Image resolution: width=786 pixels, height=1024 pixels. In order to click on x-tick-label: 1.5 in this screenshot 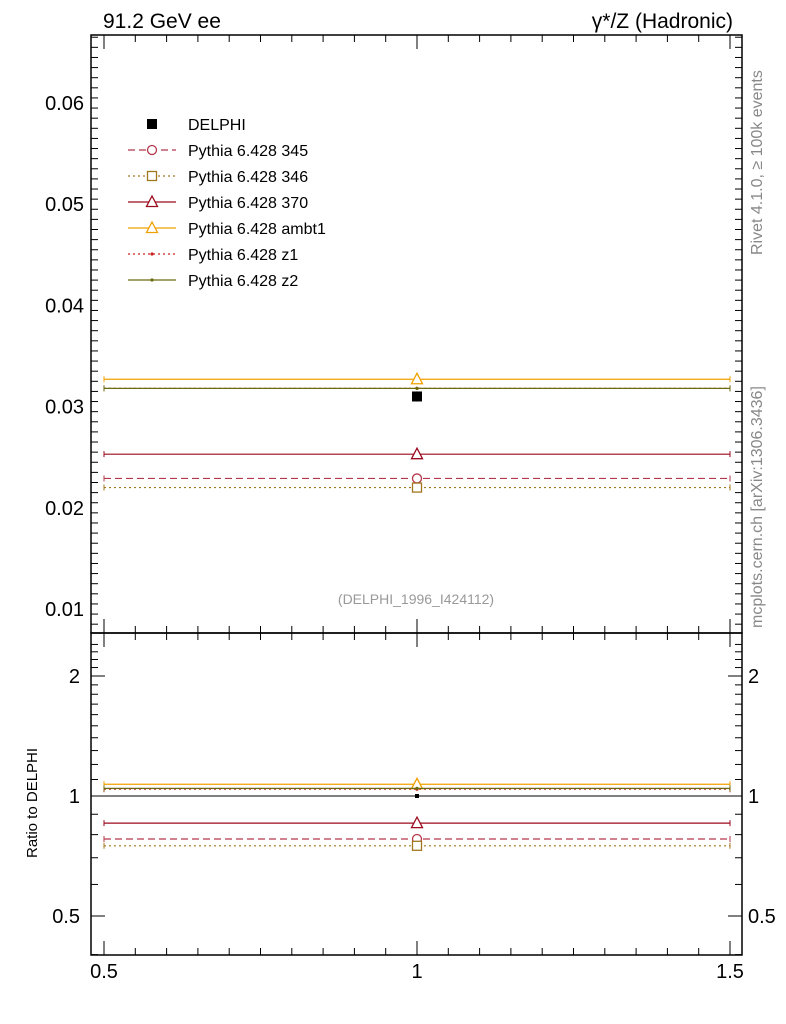, I will do `click(730, 972)`.